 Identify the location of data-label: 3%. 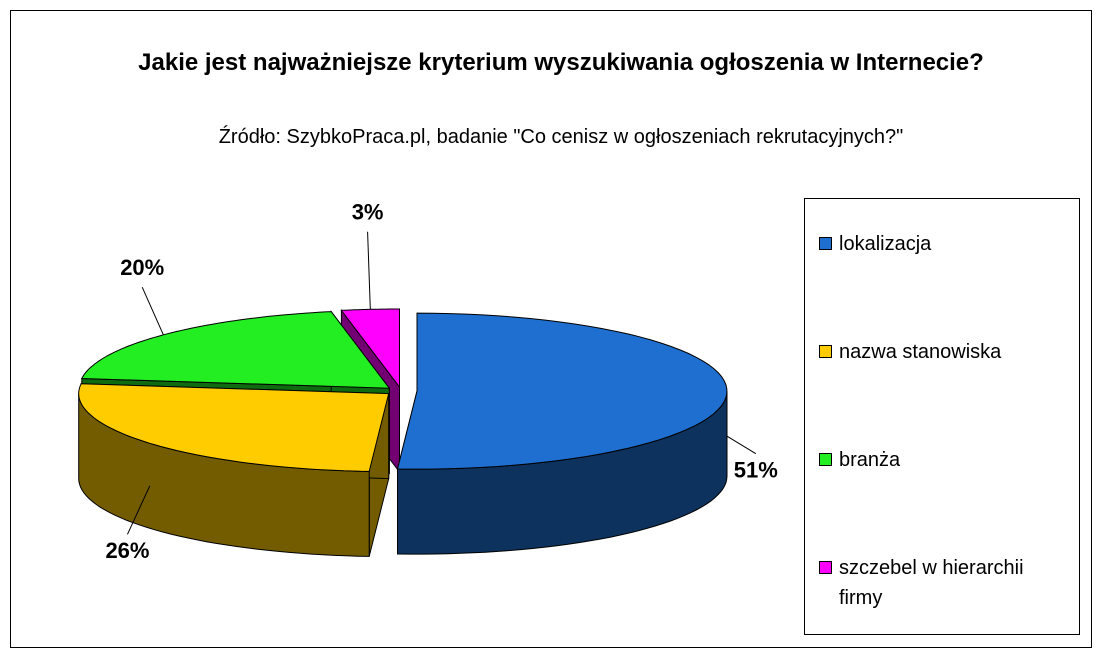
(368, 212).